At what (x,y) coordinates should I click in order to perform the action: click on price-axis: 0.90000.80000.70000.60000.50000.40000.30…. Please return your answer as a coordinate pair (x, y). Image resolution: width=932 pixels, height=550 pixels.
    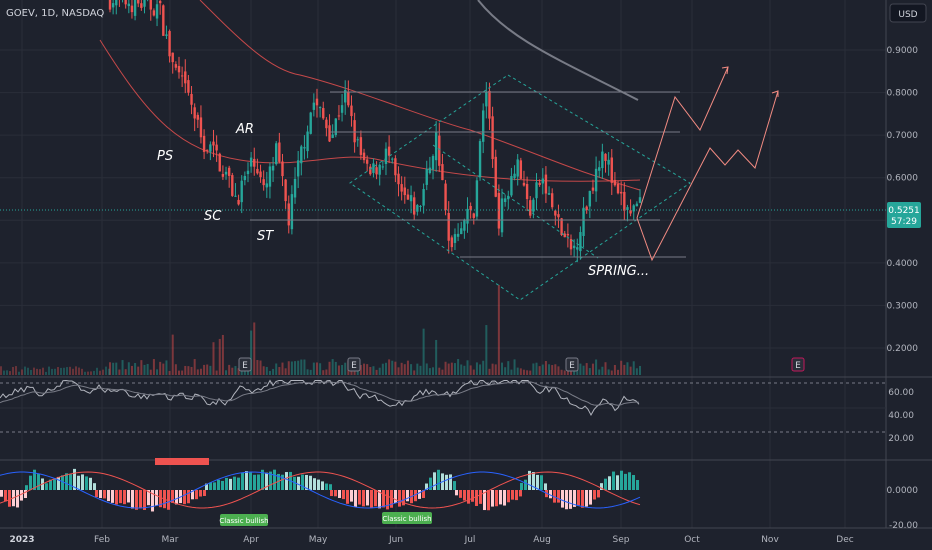
    Looking at the image, I should click on (903, 288).